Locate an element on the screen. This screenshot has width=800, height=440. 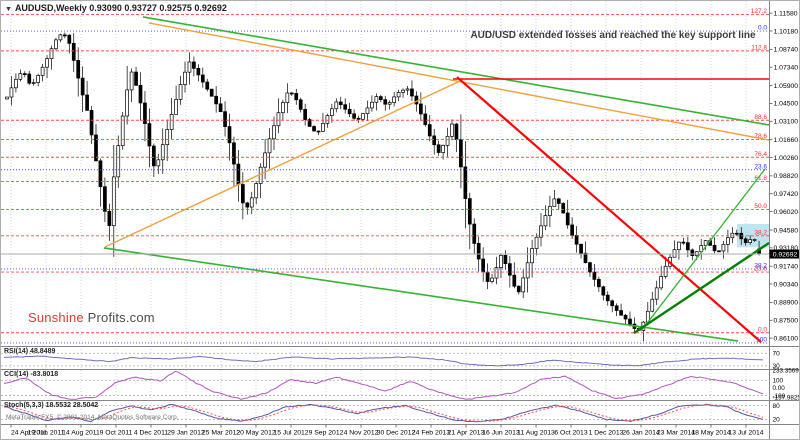
collapse-arrow-icon: ▼ is located at coordinates (8, 9).